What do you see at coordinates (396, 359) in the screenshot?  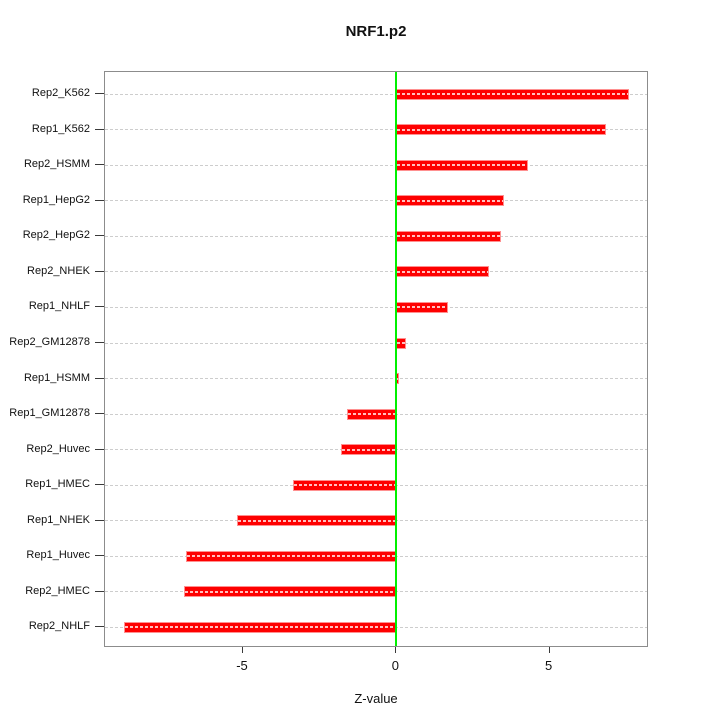 I see `zero-line` at bounding box center [396, 359].